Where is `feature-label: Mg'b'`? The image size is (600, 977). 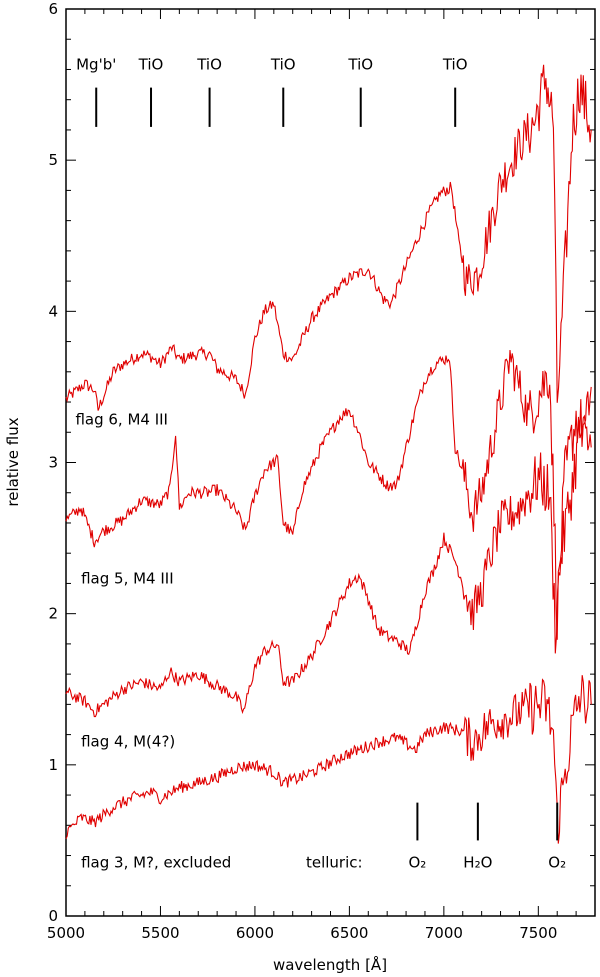 feature-label: Mg'b' is located at coordinates (96, 64).